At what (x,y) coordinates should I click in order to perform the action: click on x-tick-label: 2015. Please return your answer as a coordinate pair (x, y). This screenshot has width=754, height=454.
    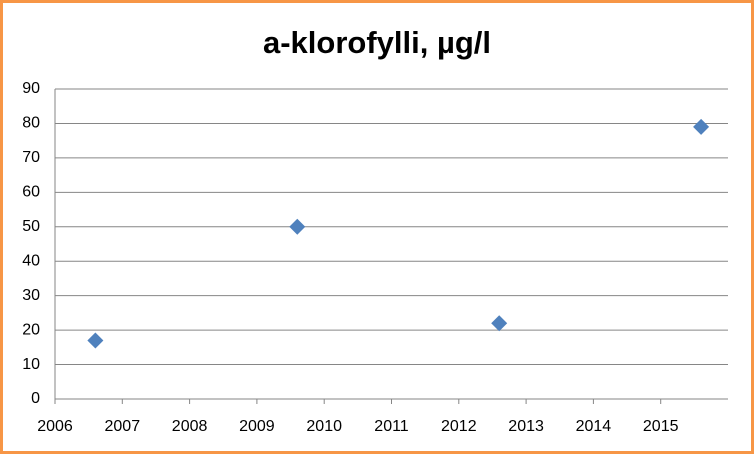
    Looking at the image, I should click on (661, 426).